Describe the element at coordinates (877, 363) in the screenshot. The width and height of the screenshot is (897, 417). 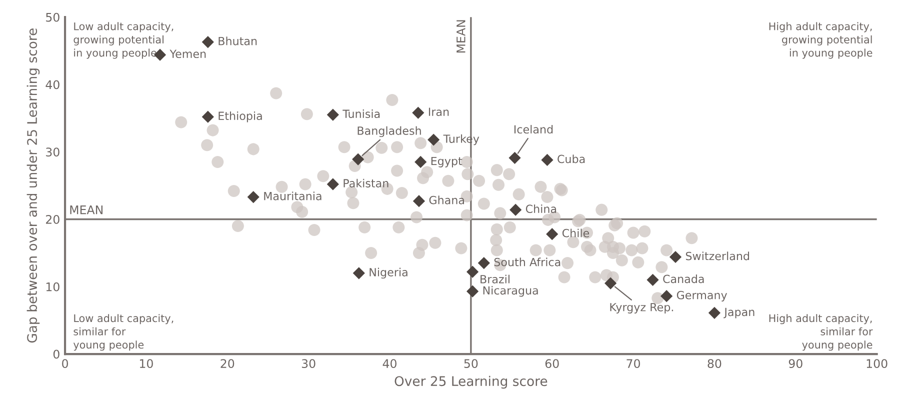
I see `x-tick-label: 100` at that location.